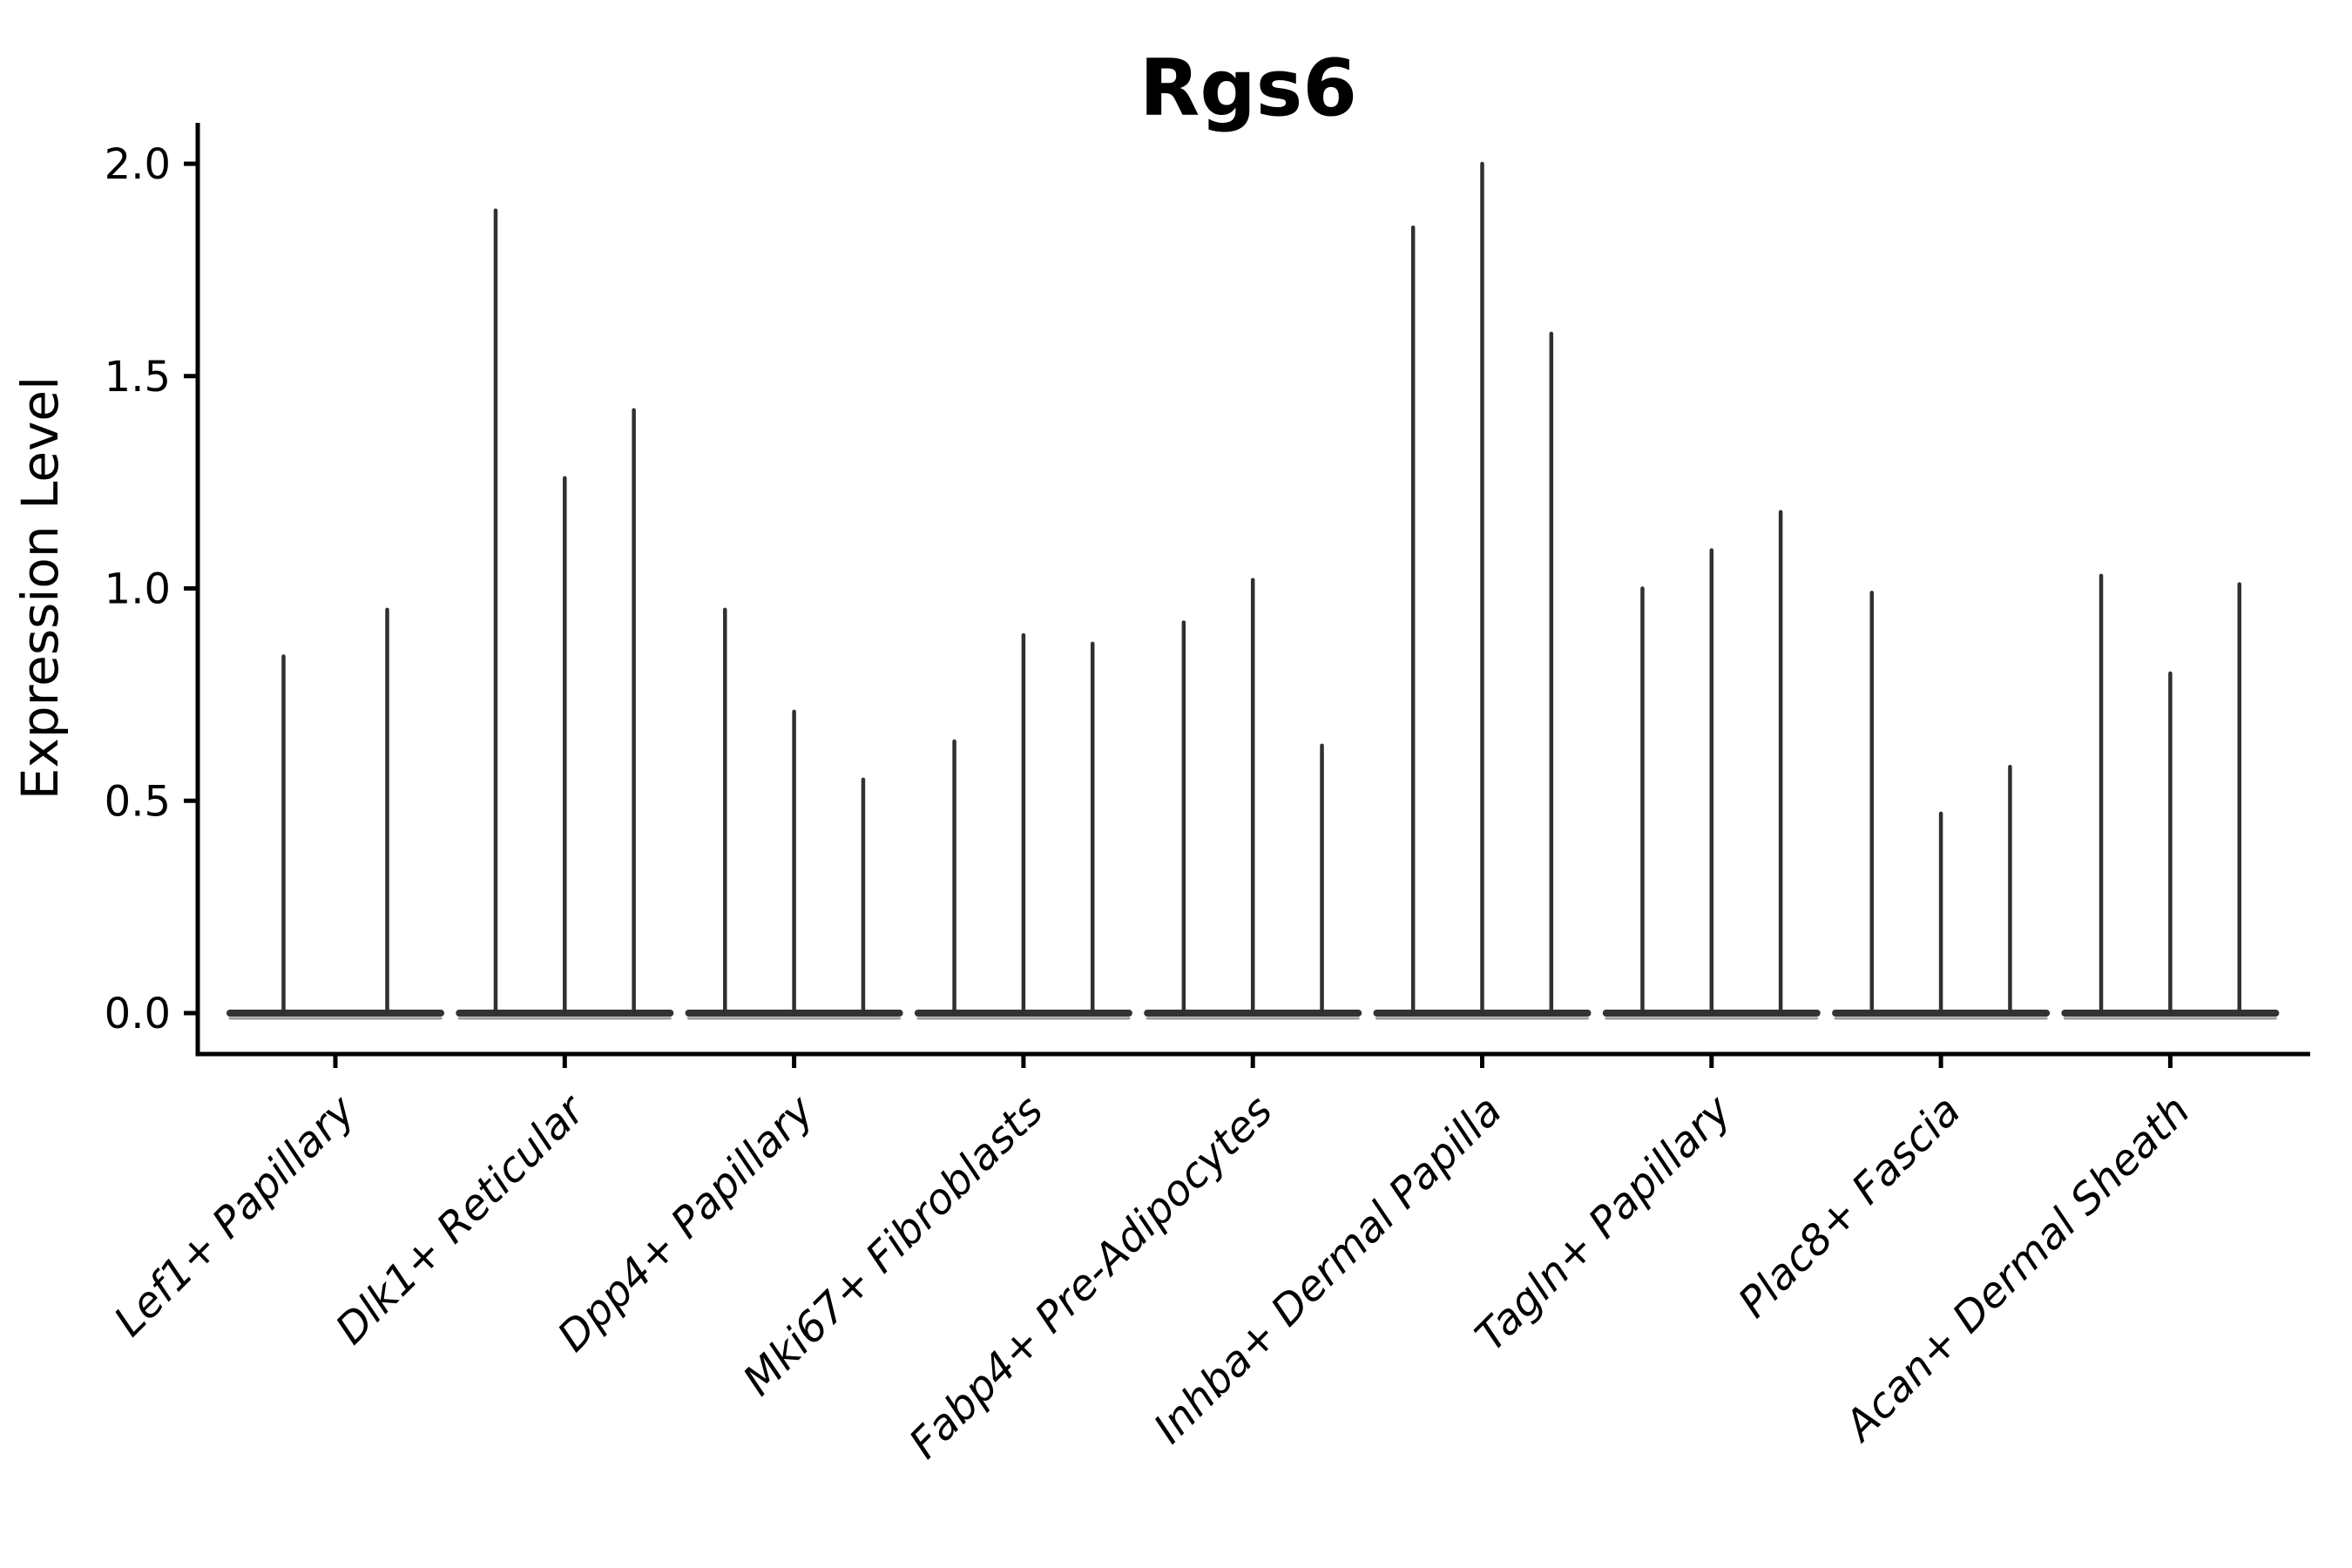  I want to click on y-tick-label: 1.5, so click(138, 378).